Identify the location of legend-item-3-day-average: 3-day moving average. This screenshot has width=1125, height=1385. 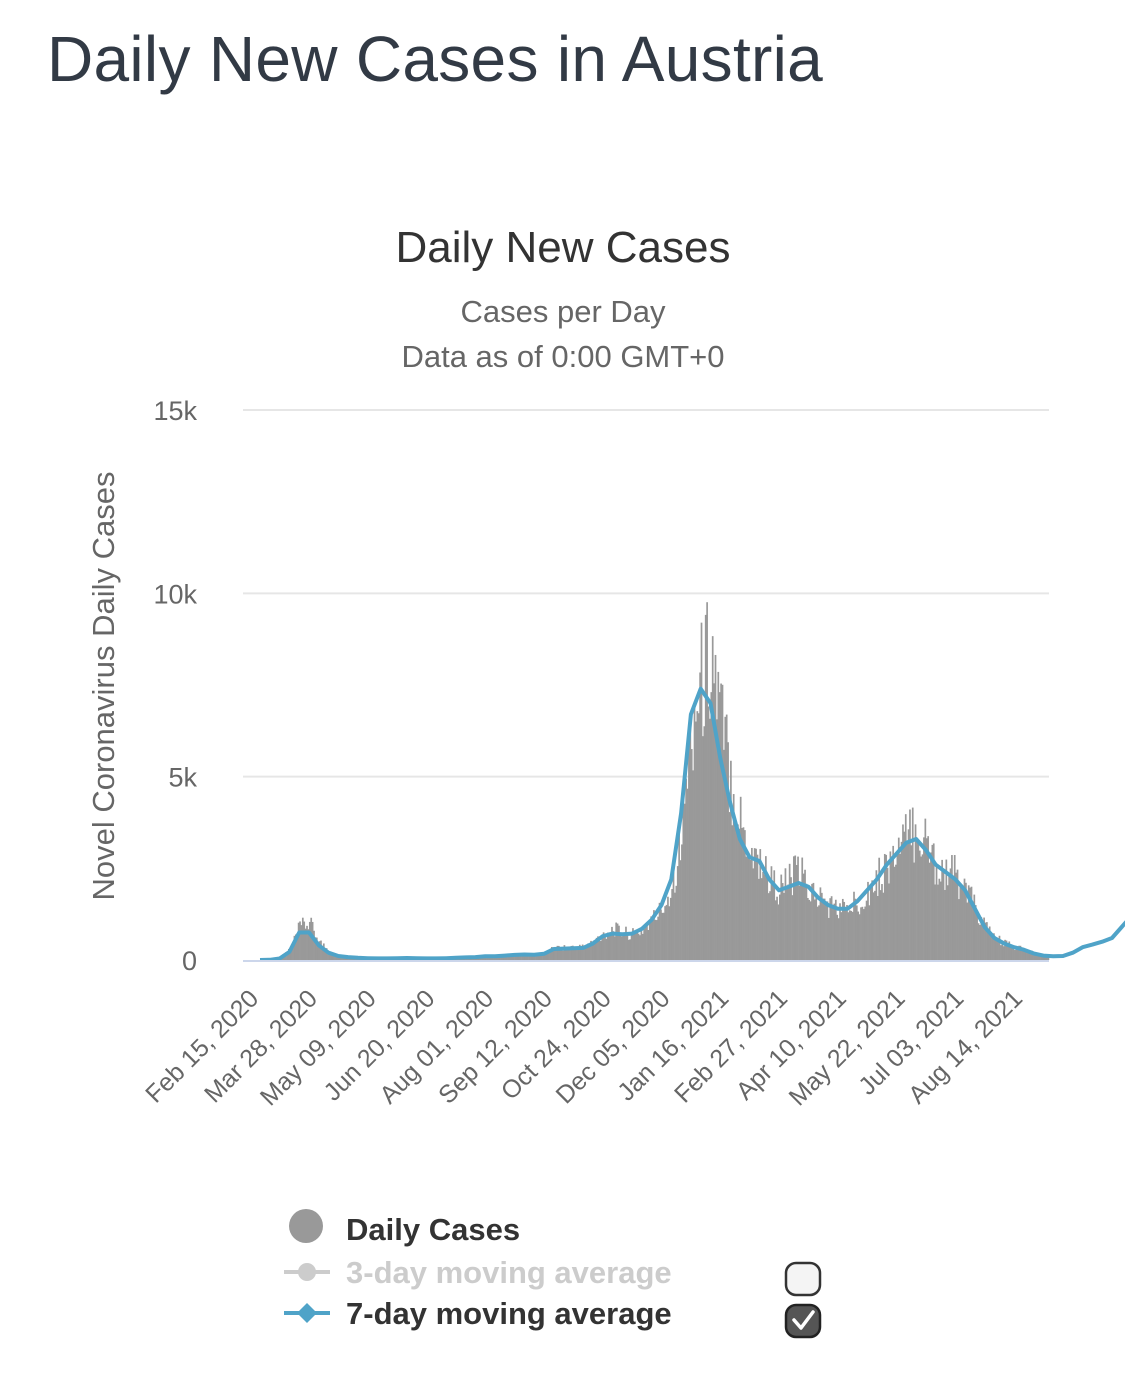
(553, 1276).